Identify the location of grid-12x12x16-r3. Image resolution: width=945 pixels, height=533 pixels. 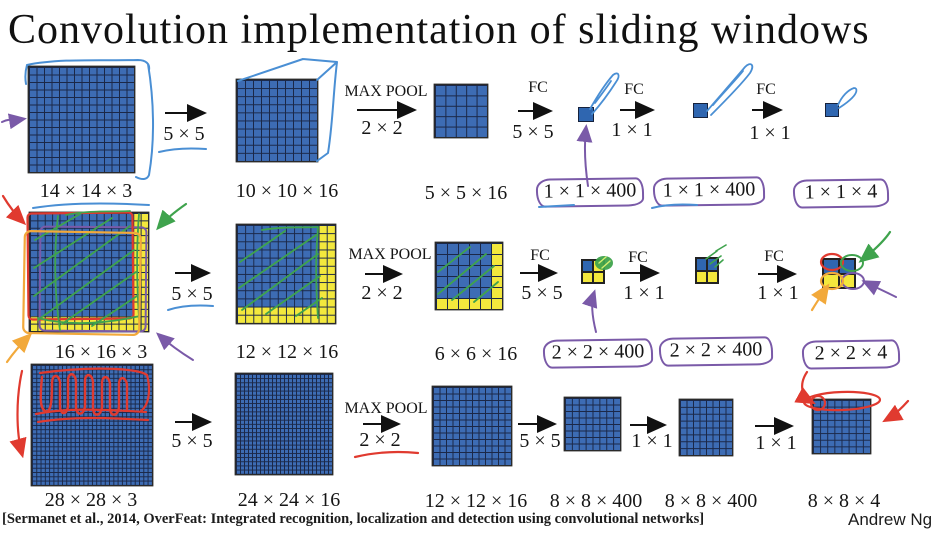
(472, 426).